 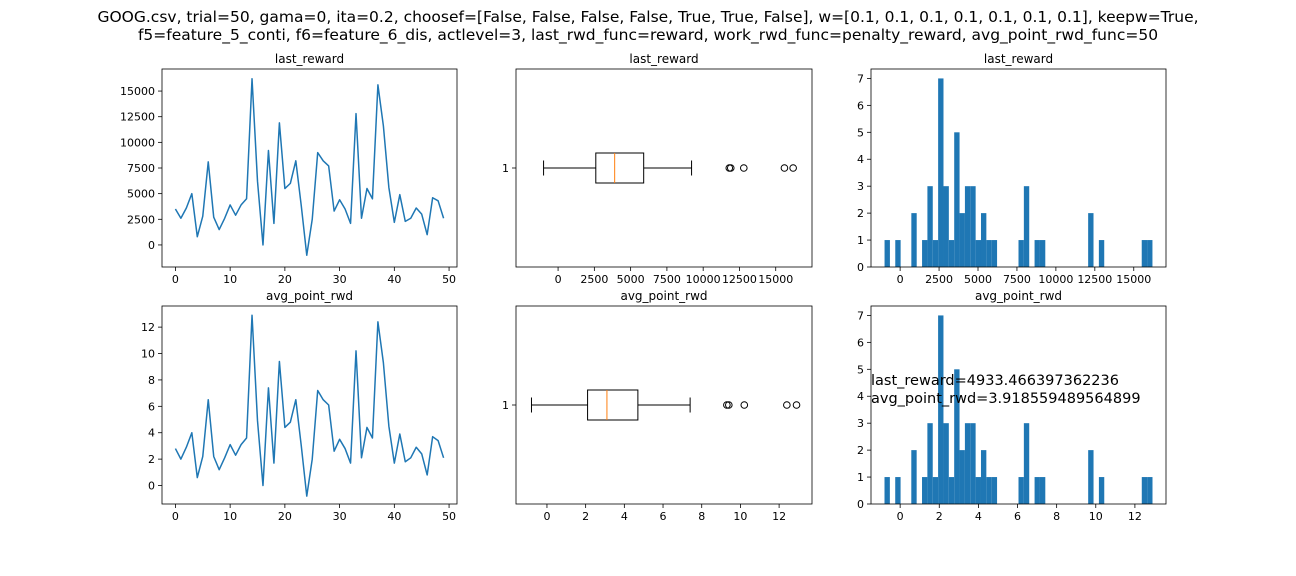 What do you see at coordinates (137, 117) in the screenshot?
I see `y-tick-label: 12500` at bounding box center [137, 117].